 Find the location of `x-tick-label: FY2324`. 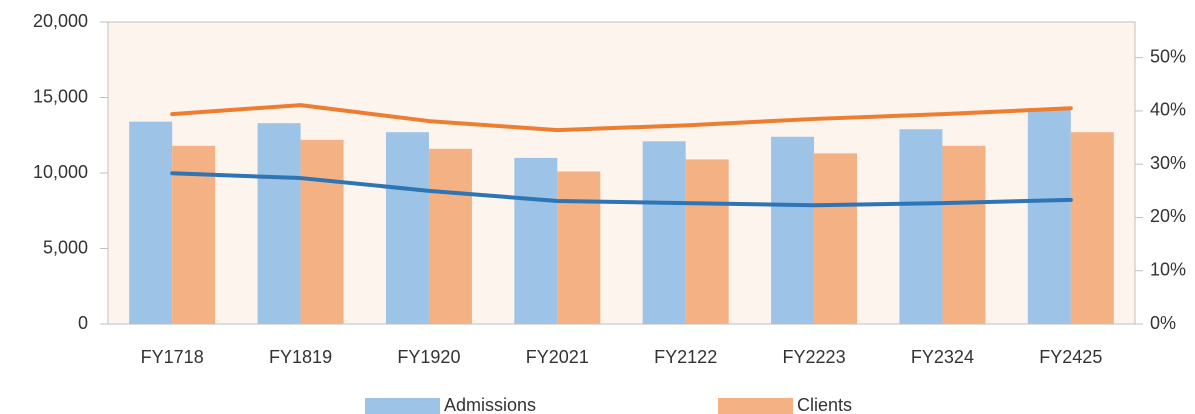

x-tick-label: FY2324 is located at coordinates (942, 357).